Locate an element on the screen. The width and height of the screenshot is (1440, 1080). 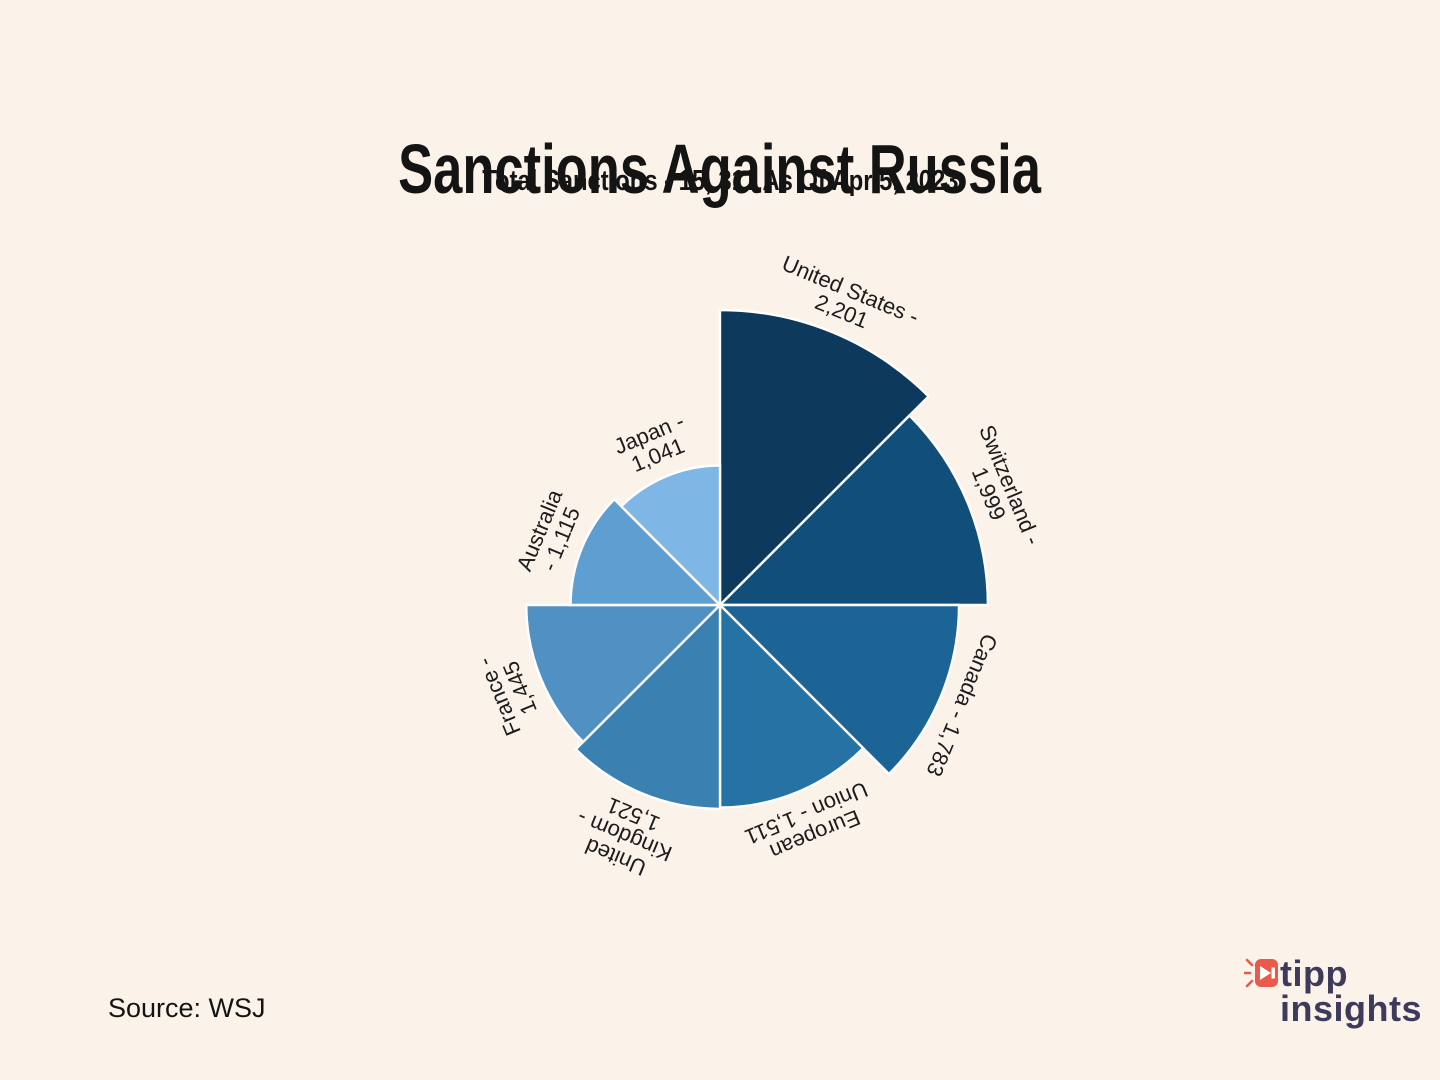
brand-logo-row1: tipp is located at coordinates (1332, 973).